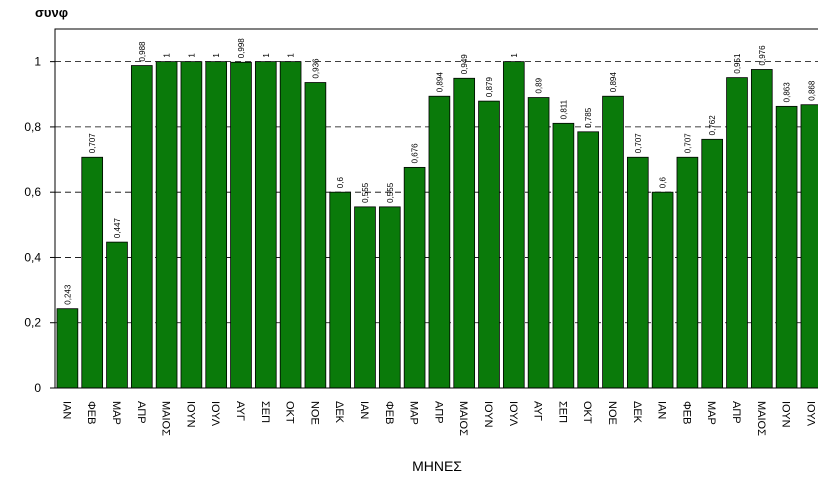 The width and height of the screenshot is (818, 480). What do you see at coordinates (32, 192) in the screenshot?
I see `y-tick-label: 0,6` at bounding box center [32, 192].